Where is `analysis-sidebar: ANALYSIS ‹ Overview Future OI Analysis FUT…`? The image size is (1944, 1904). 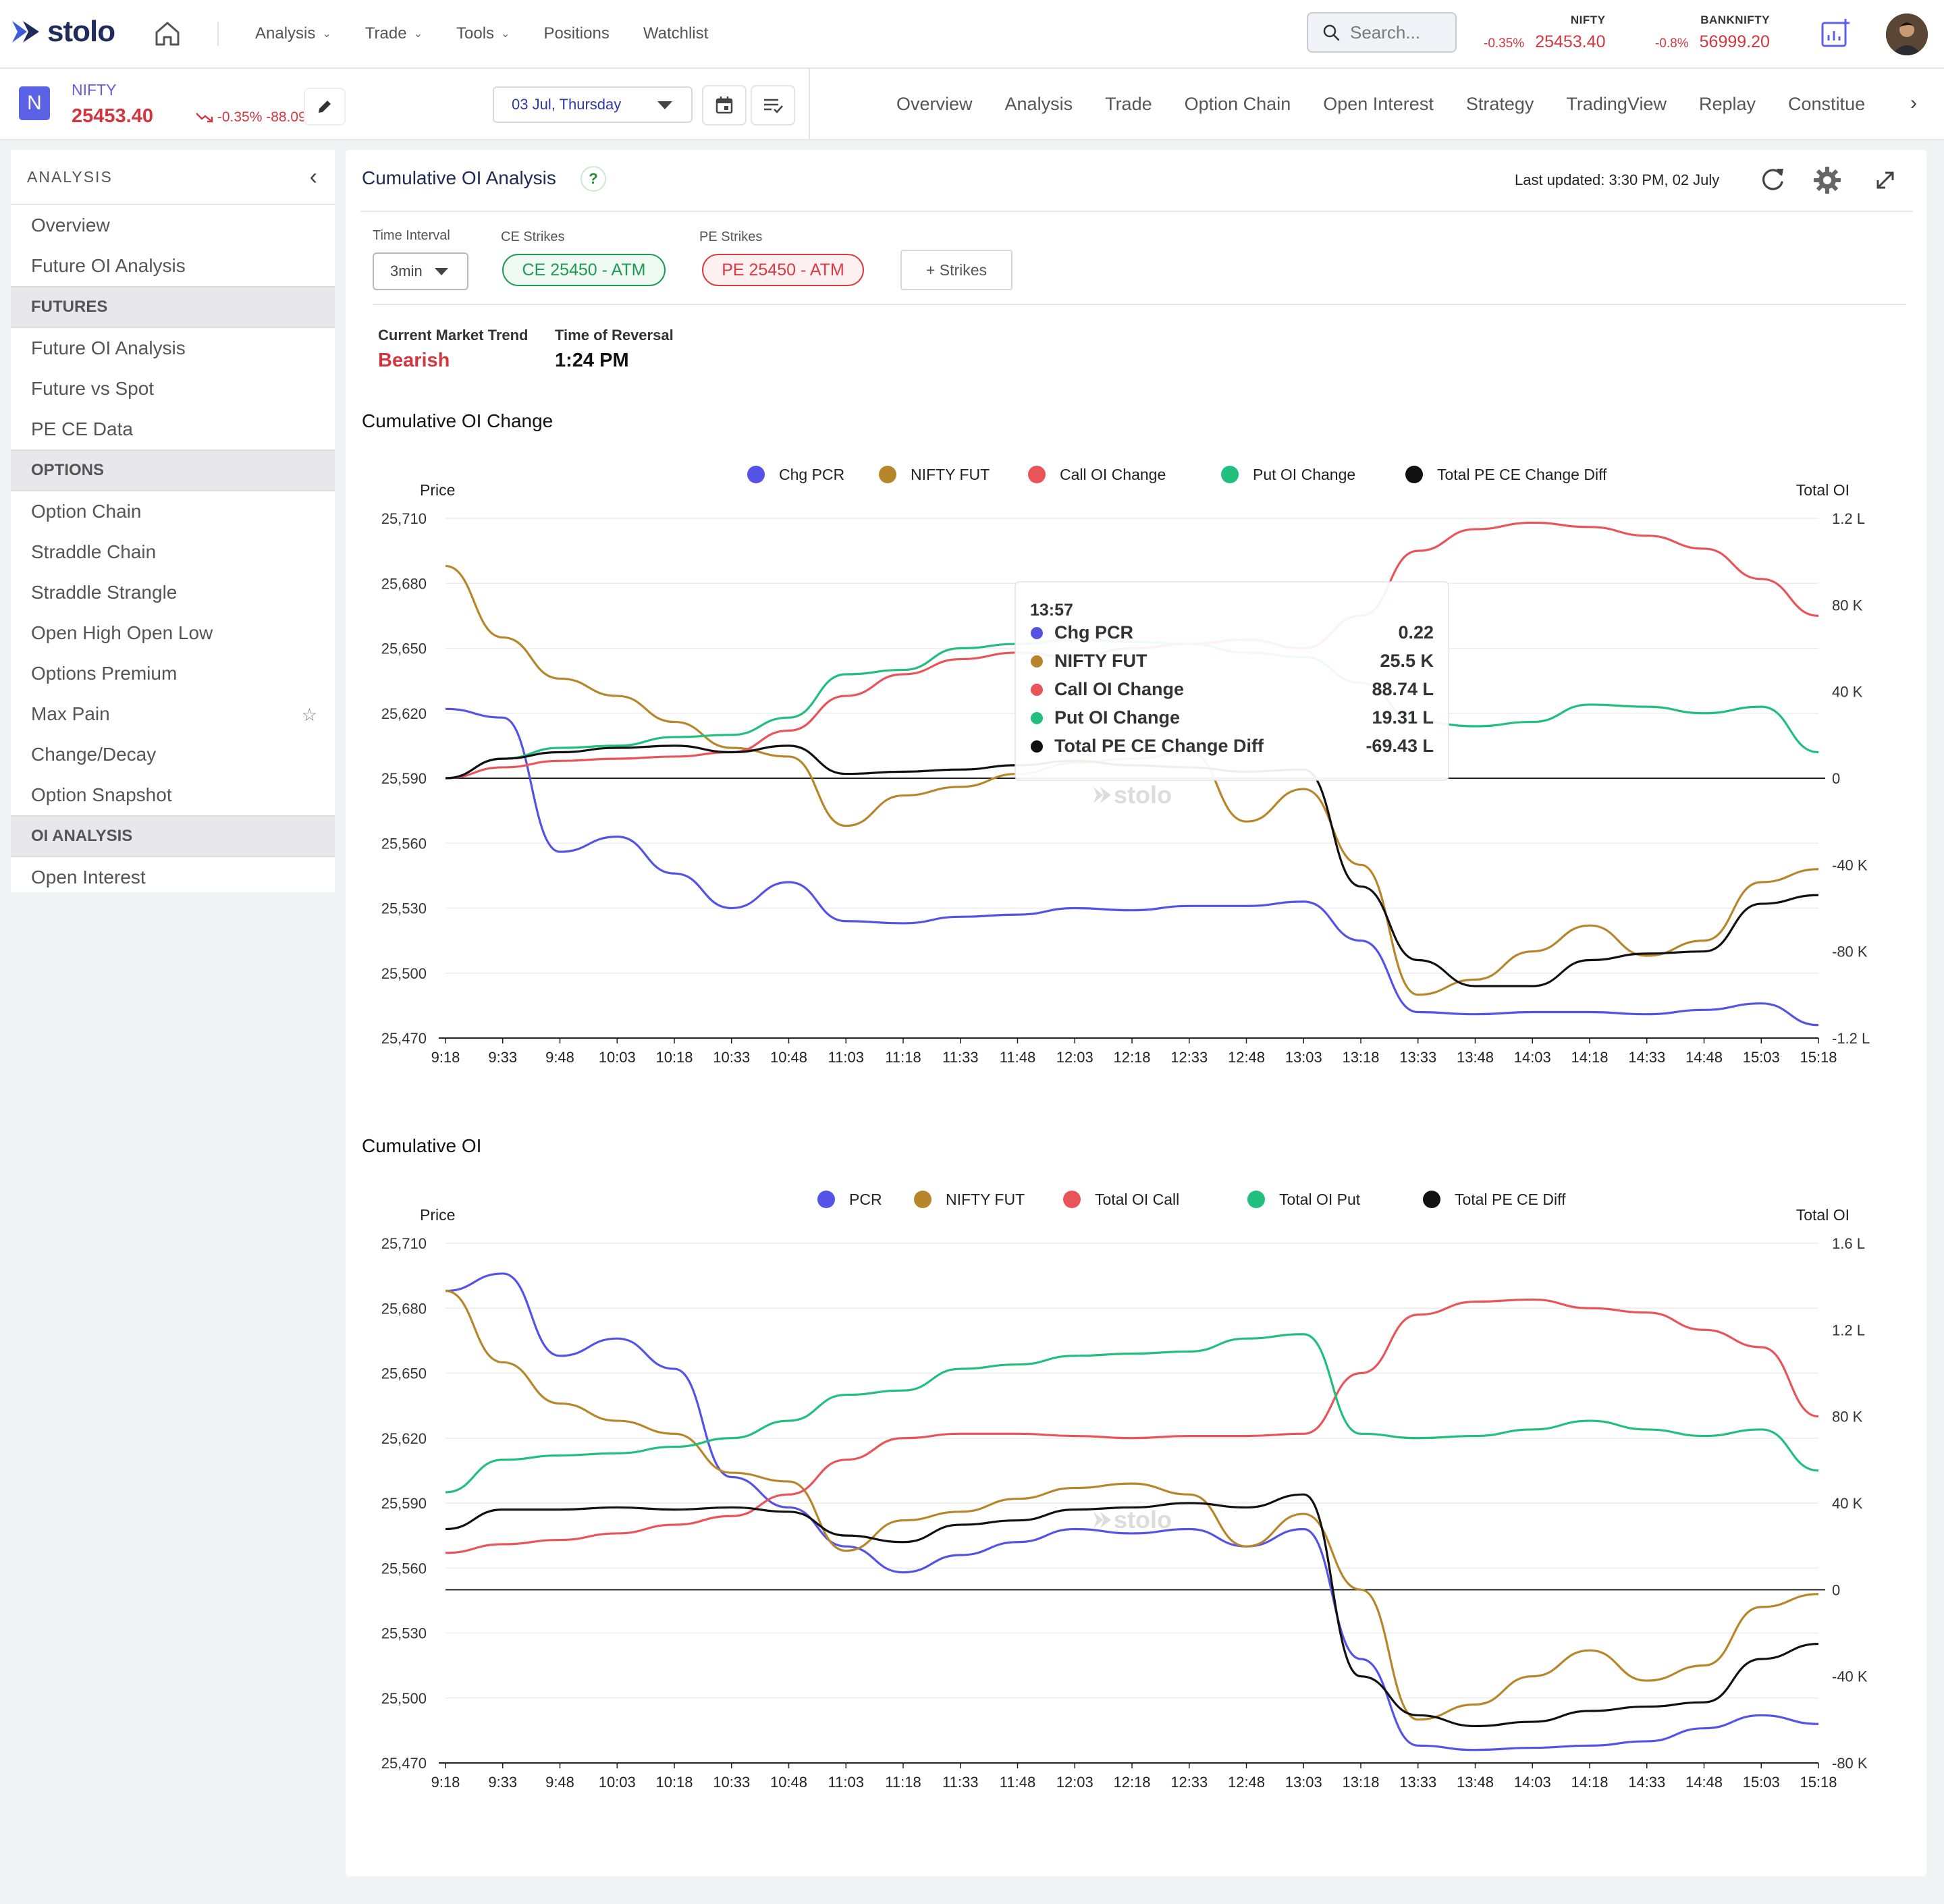
analysis-sidebar: ANALYSIS ‹ Overview Future OI Analysis FUT… is located at coordinates (173, 521).